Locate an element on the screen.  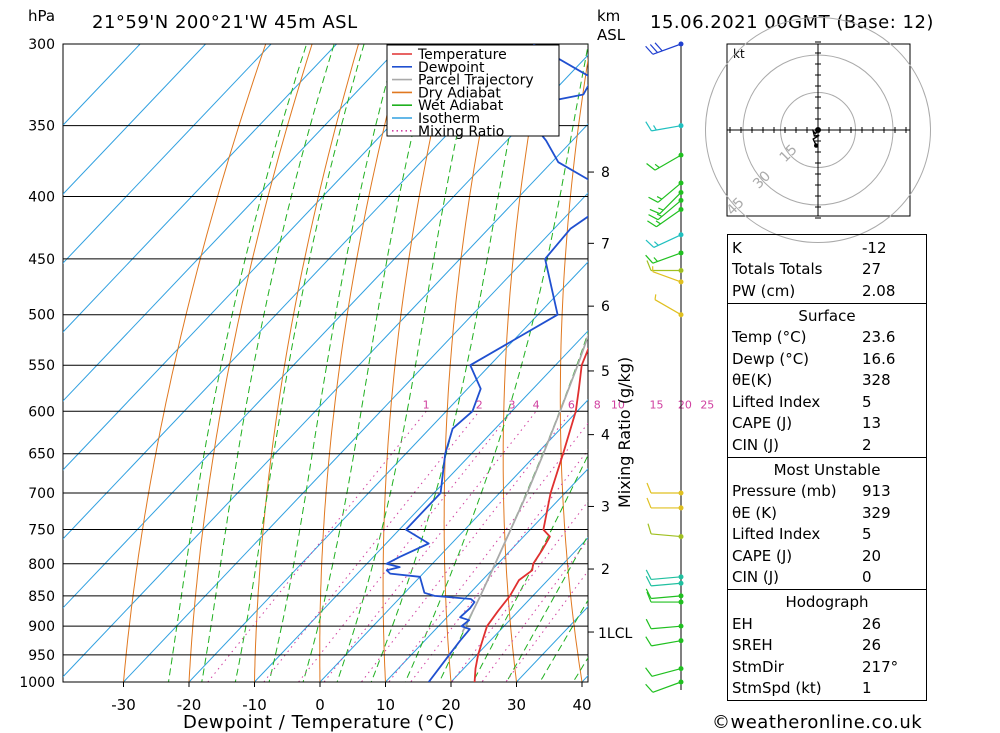
mixing-ratio-label: 1 is located at coordinates (426, 404).